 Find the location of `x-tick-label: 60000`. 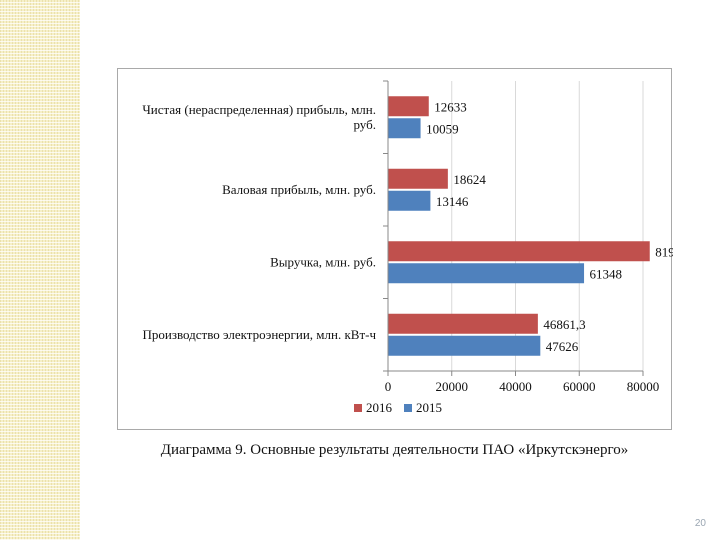

x-tick-label: 60000 is located at coordinates (579, 386).